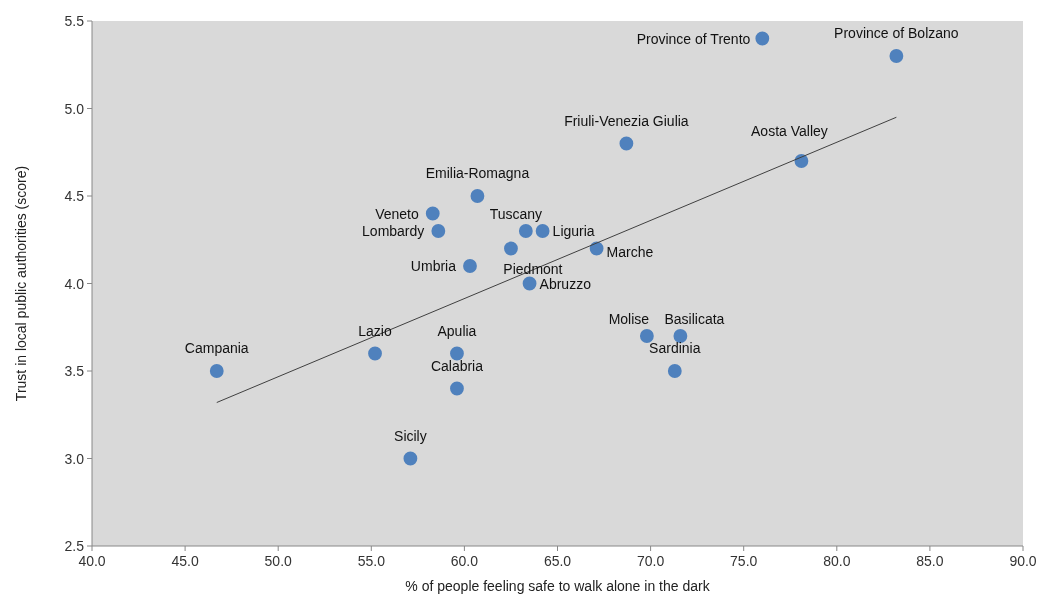 The width and height of the screenshot is (1055, 605). What do you see at coordinates (21, 283) in the screenshot?
I see `y-axis-title: Trust in local public authorities (score)` at bounding box center [21, 283].